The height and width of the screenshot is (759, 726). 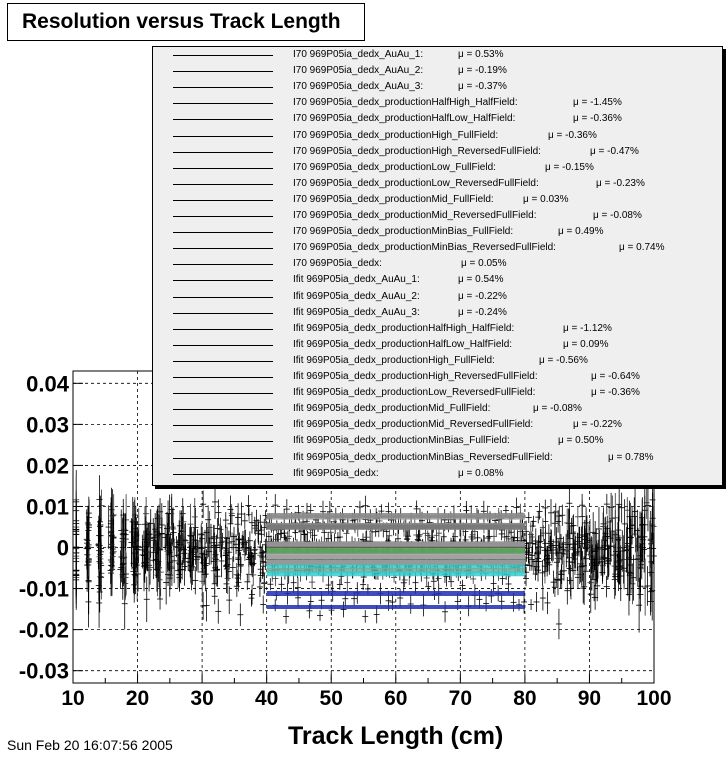 I want to click on legend-entry: I70 969P05ia_dedx_AuAu_2: μ = -0.19%, so click(x=437, y=71).